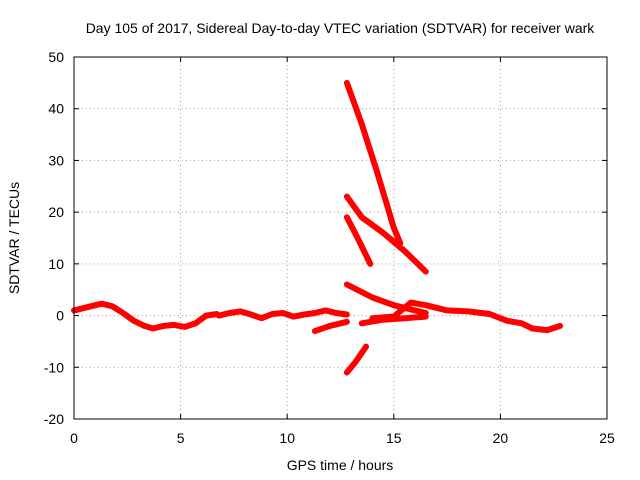 This screenshot has width=640, height=480. I want to click on series-track-a, so click(330, 326).